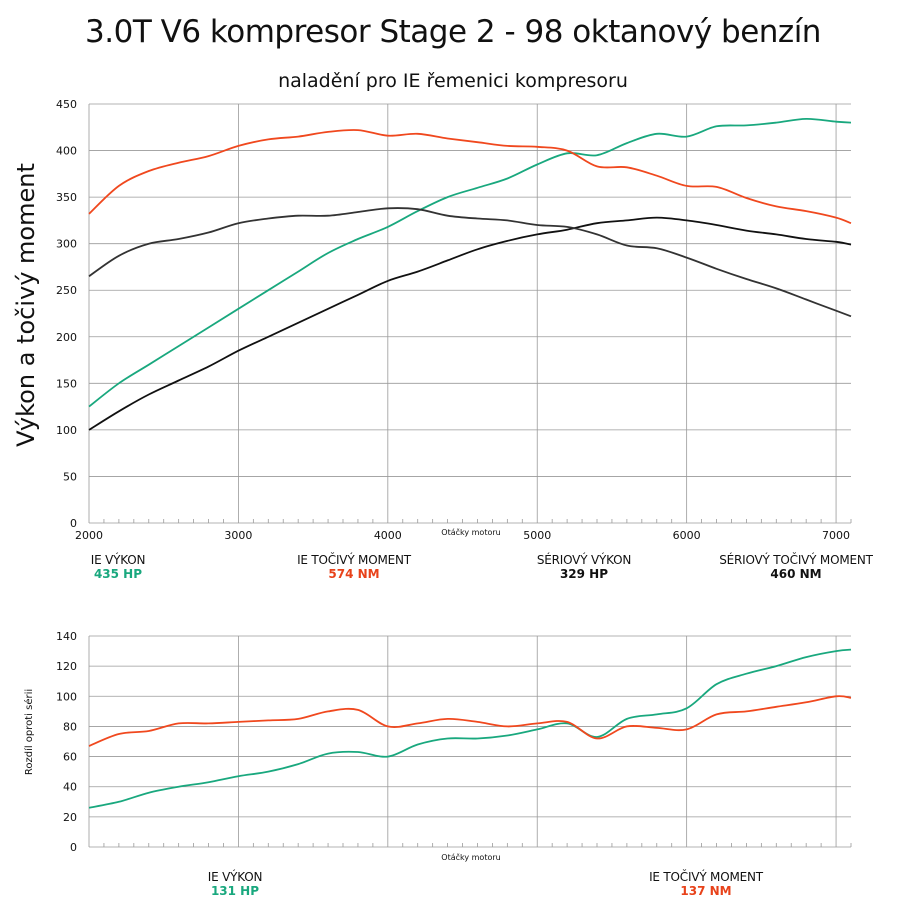  Describe the element at coordinates (238, 535) in the screenshot. I see `x-tick-label: 3000` at that location.